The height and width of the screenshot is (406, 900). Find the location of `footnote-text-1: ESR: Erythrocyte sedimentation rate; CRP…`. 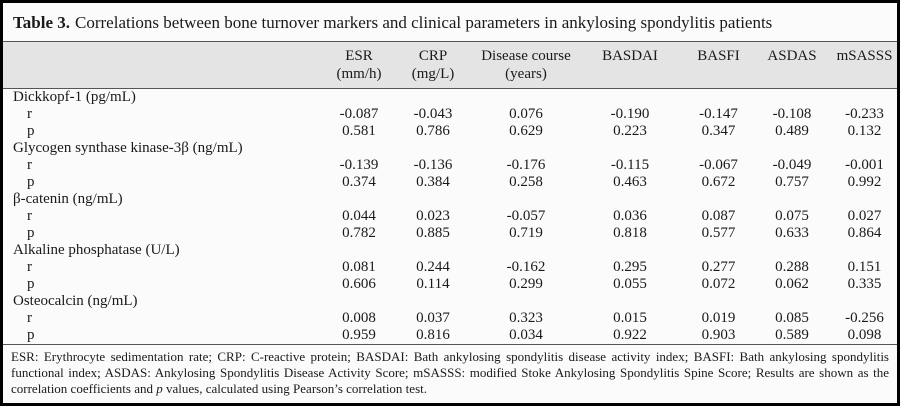

footnote-text-1: ESR: Erythrocyte sedimentation rate; CRP… is located at coordinates (450, 372).